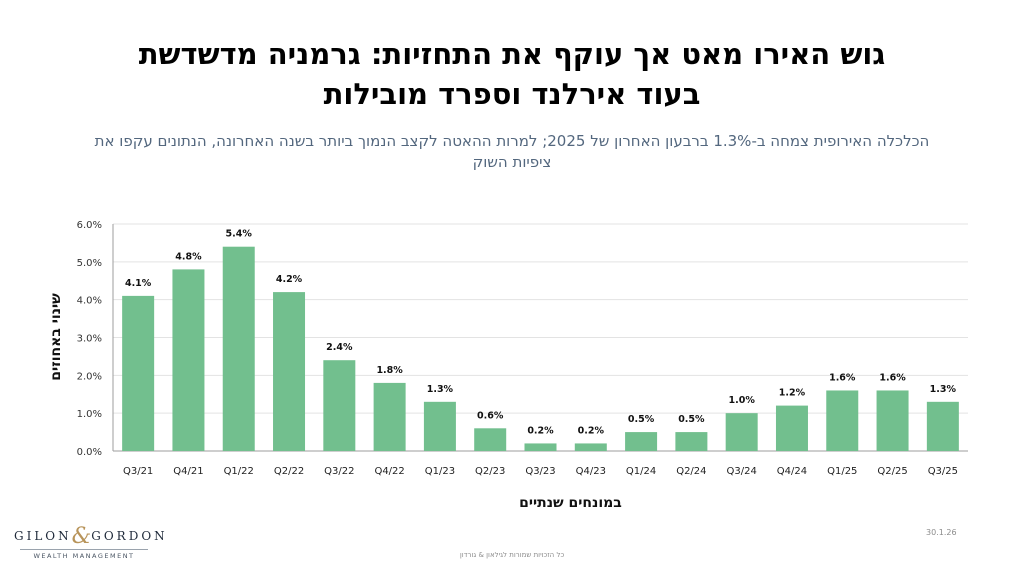  I want to click on company-logo: GILON&GORDON WEALTH MANAGEMENT, so click(89, 543).